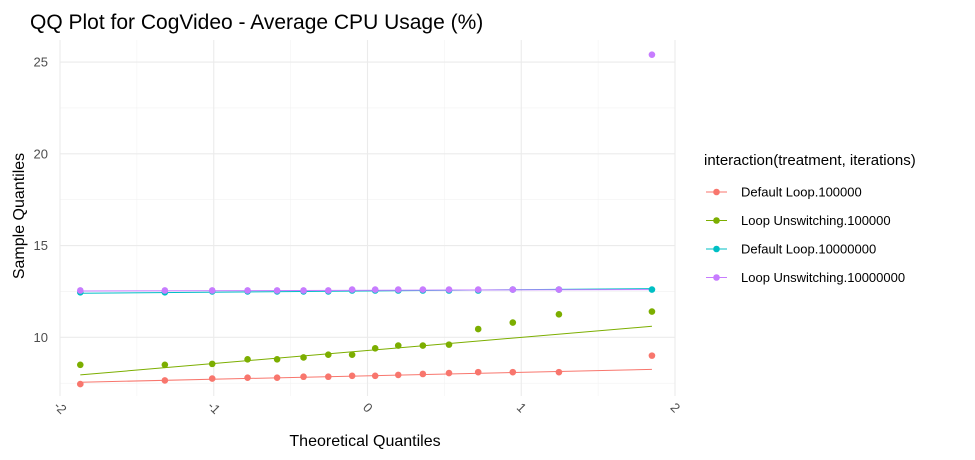  Describe the element at coordinates (19, 216) in the screenshot. I see `y-axis-title: Sample Quantiles` at that location.